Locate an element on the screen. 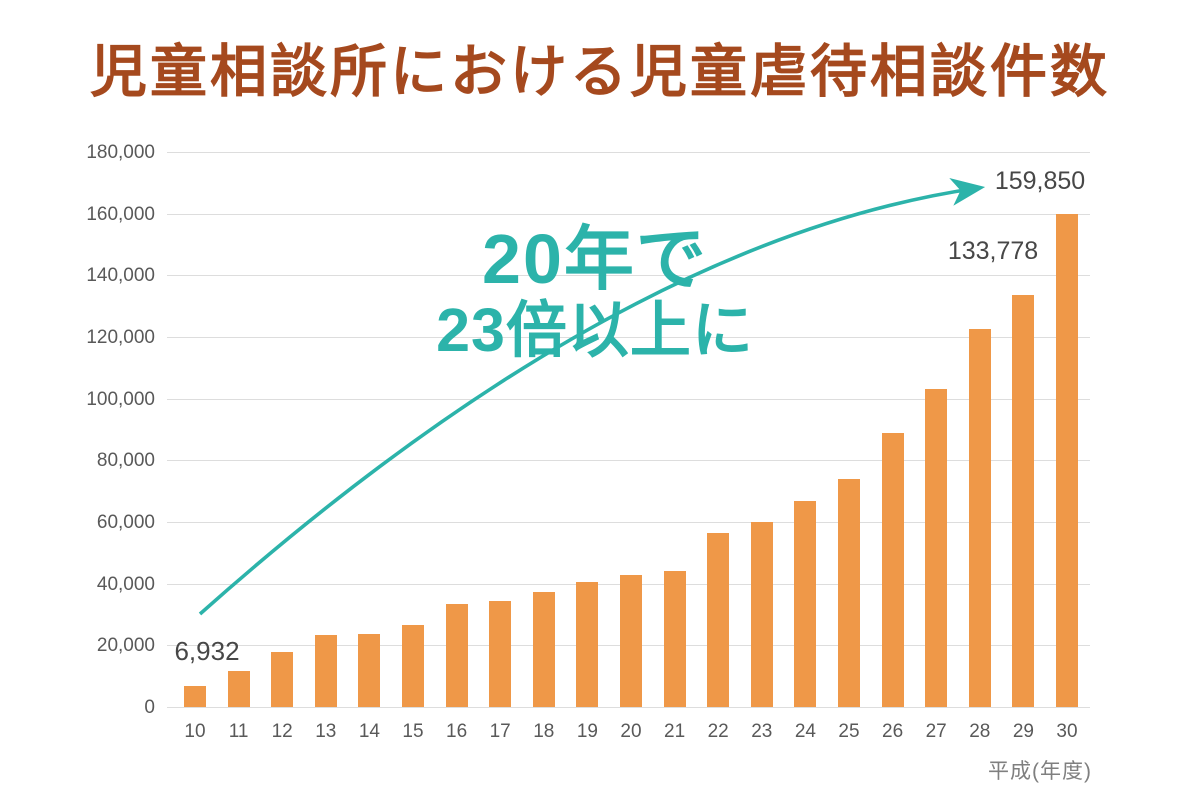 The width and height of the screenshot is (1200, 800). bar-h17 is located at coordinates (500, 653).